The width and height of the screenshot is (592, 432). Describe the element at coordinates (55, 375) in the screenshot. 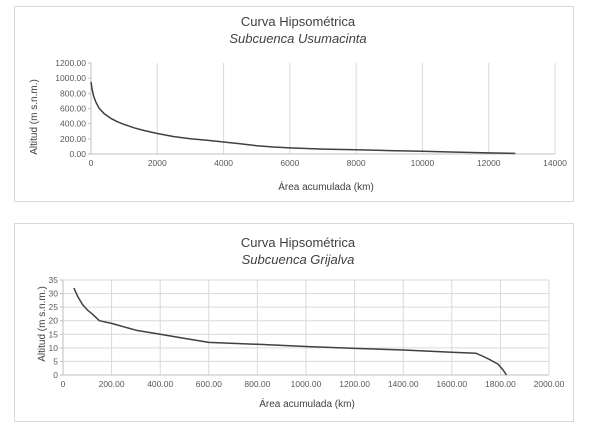

I see `chart-b-ytick-label: 0` at that location.